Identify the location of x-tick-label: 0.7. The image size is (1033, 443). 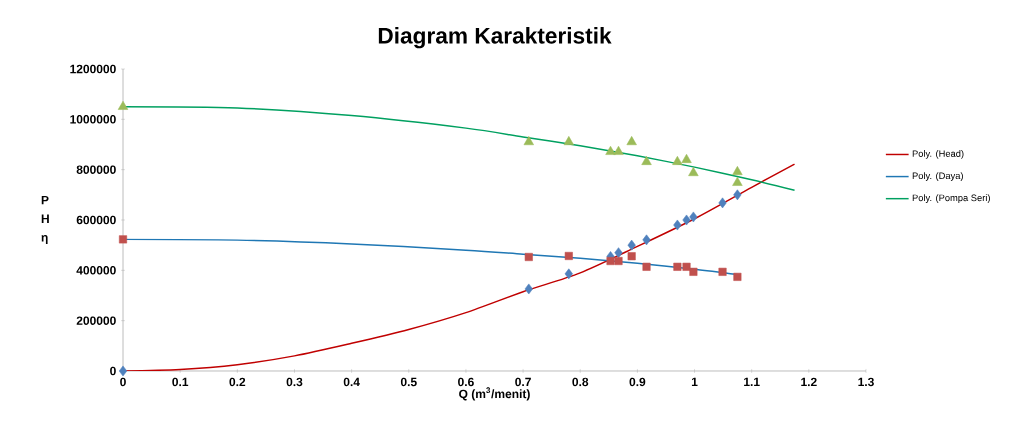
(523, 382).